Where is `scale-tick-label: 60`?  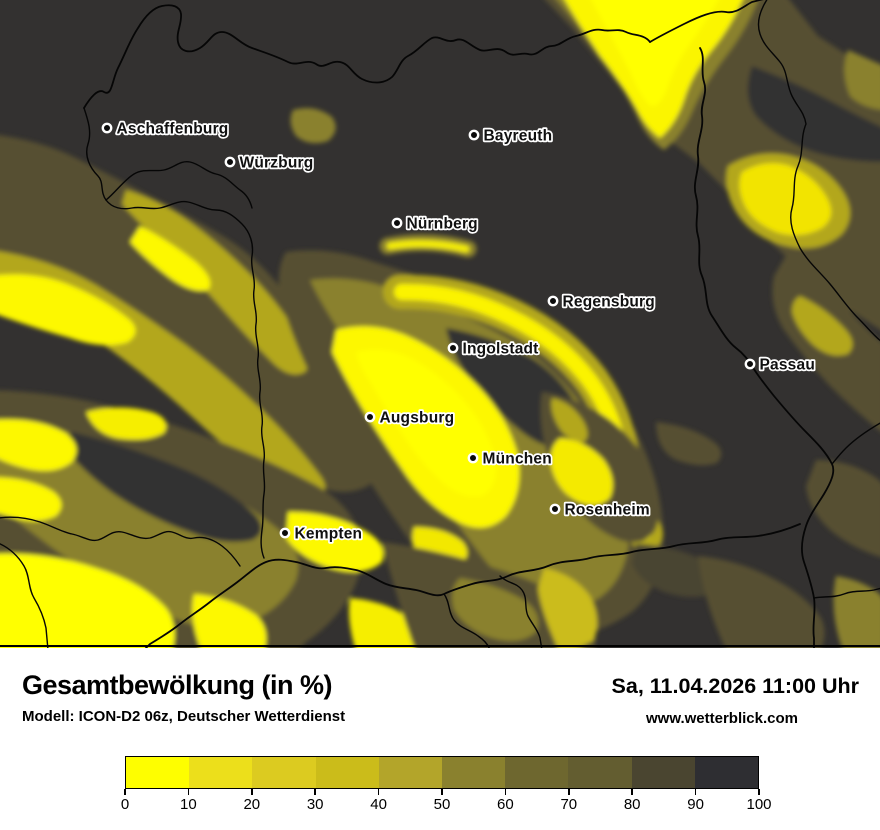
scale-tick-label: 60 is located at coordinates (505, 804).